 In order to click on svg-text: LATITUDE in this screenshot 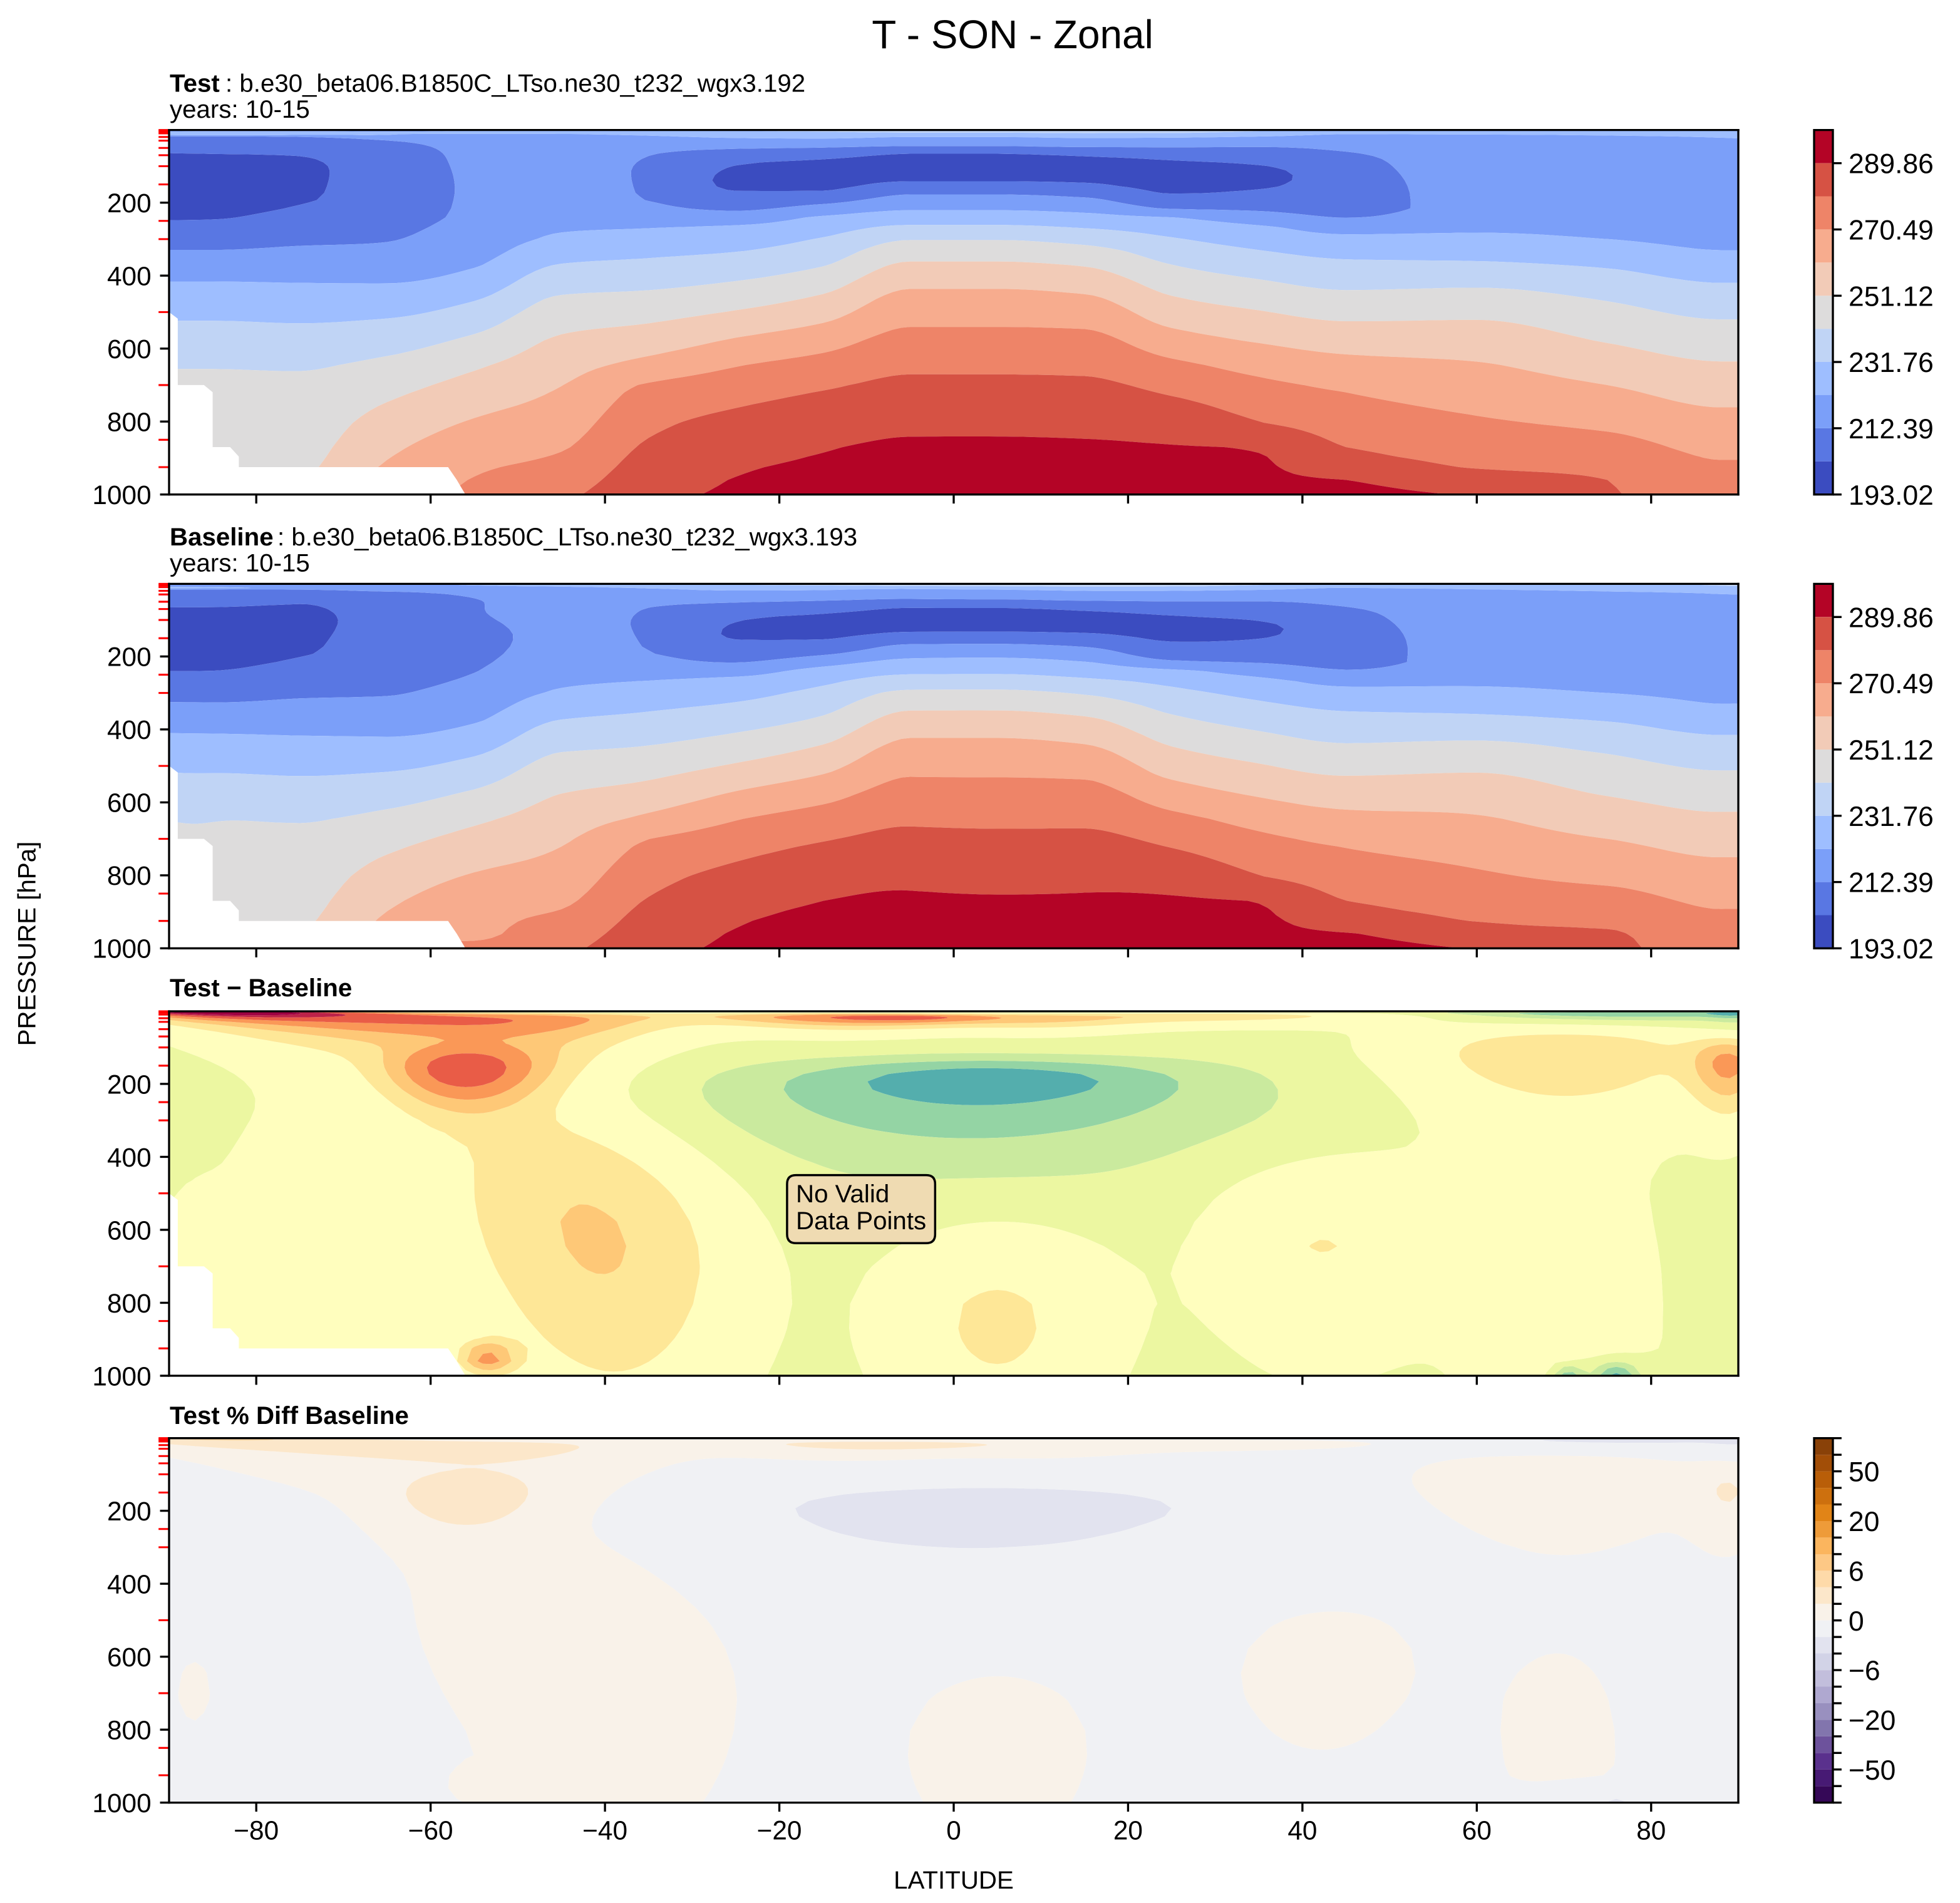, I will do `click(954, 1880)`.